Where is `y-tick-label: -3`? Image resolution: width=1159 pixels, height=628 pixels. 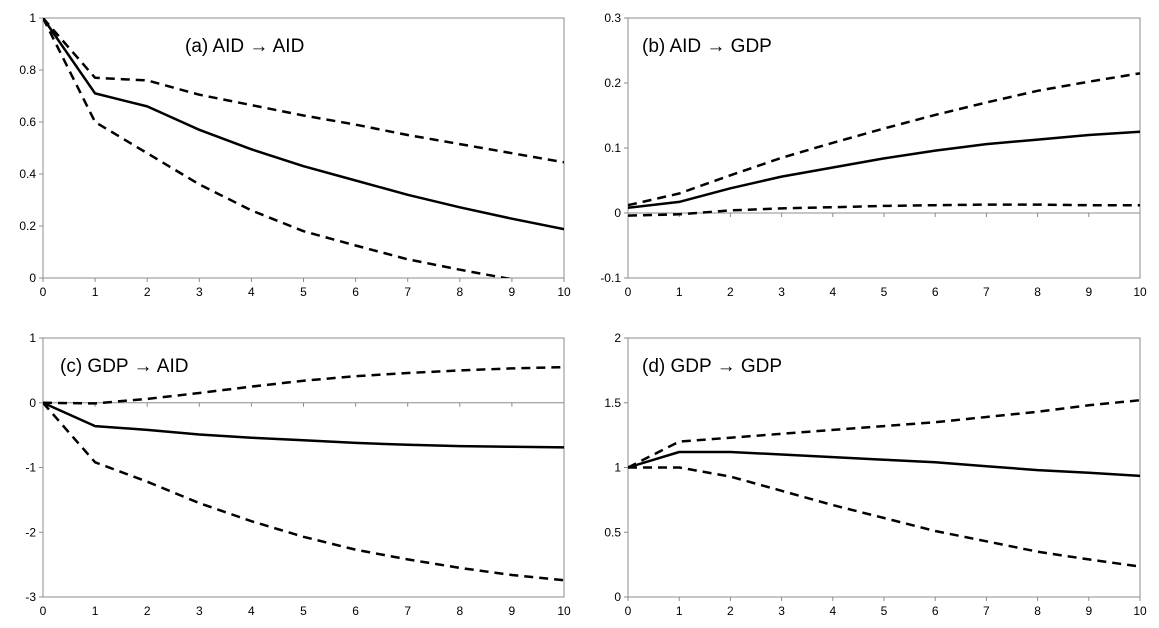 y-tick-label: -3 is located at coordinates (30, 597).